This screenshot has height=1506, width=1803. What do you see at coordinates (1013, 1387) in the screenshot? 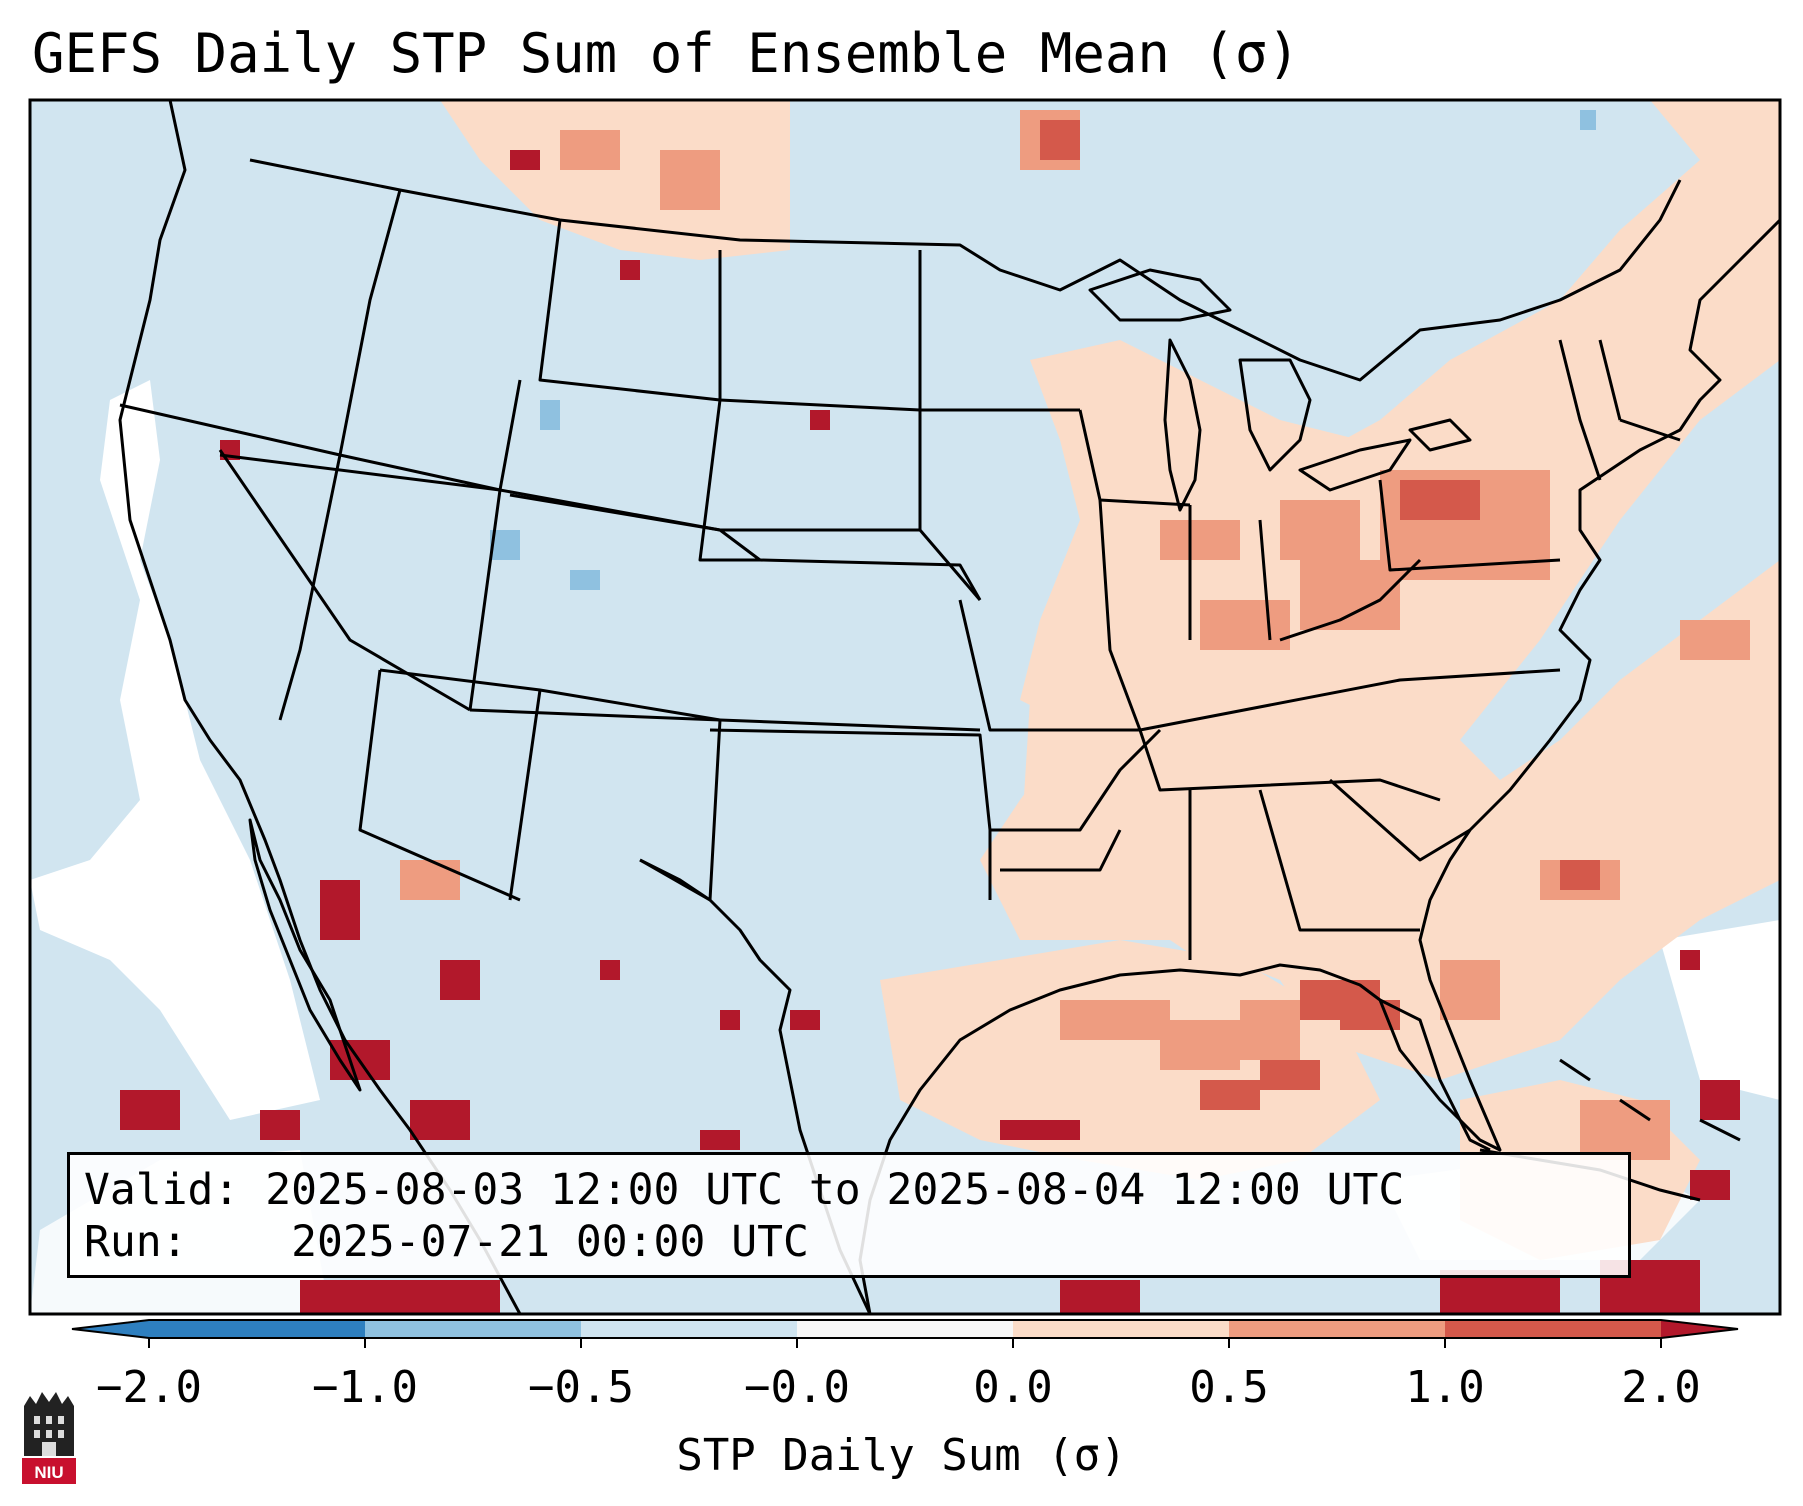
I see `colorbar-tick-label: 0.0` at bounding box center [1013, 1387].